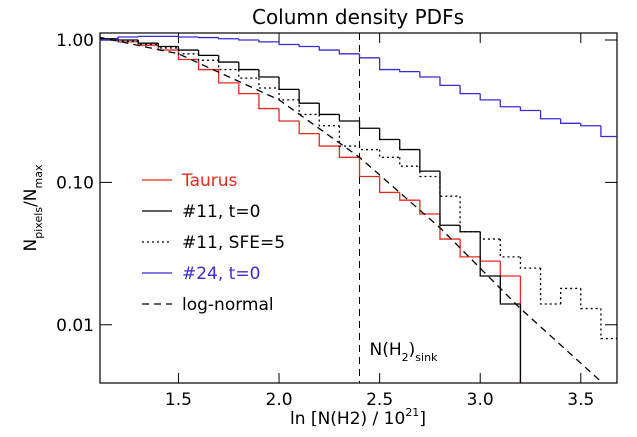 The image size is (637, 437). What do you see at coordinates (405, 357) in the screenshot?
I see `sink-label-part: 2` at bounding box center [405, 357].